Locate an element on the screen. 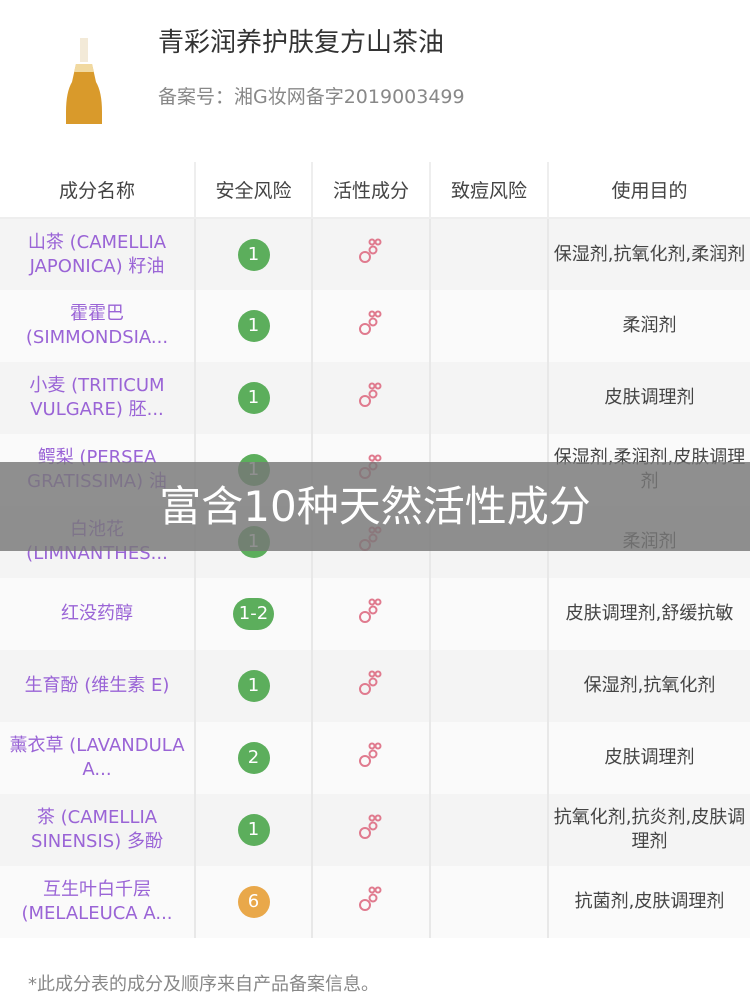 This screenshot has width=750, height=1000. table-row: 霍霍巴 (SIMMONDSIA... 1 柔润剂 is located at coordinates (375, 326).